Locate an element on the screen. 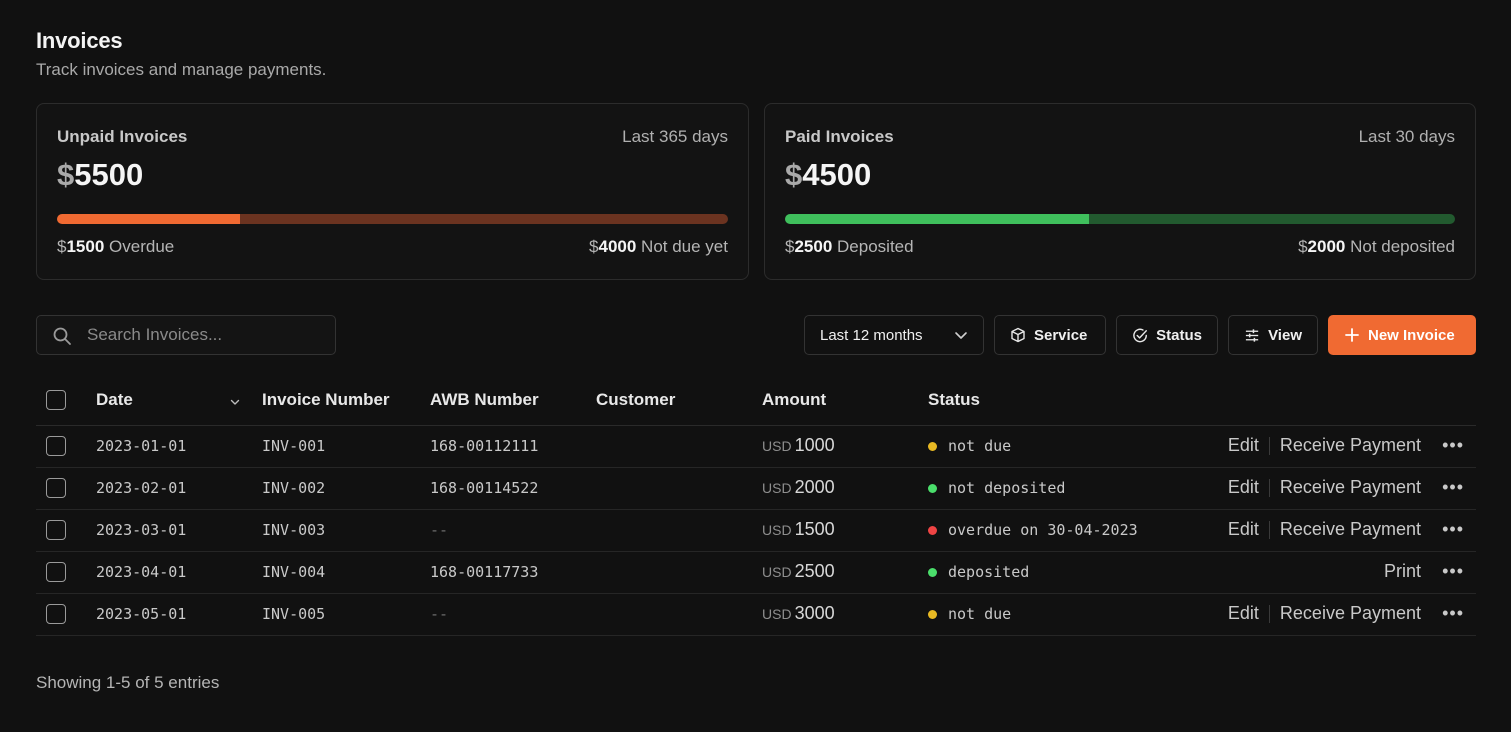 The width and height of the screenshot is (1511, 732). search-icon is located at coordinates (62, 336).